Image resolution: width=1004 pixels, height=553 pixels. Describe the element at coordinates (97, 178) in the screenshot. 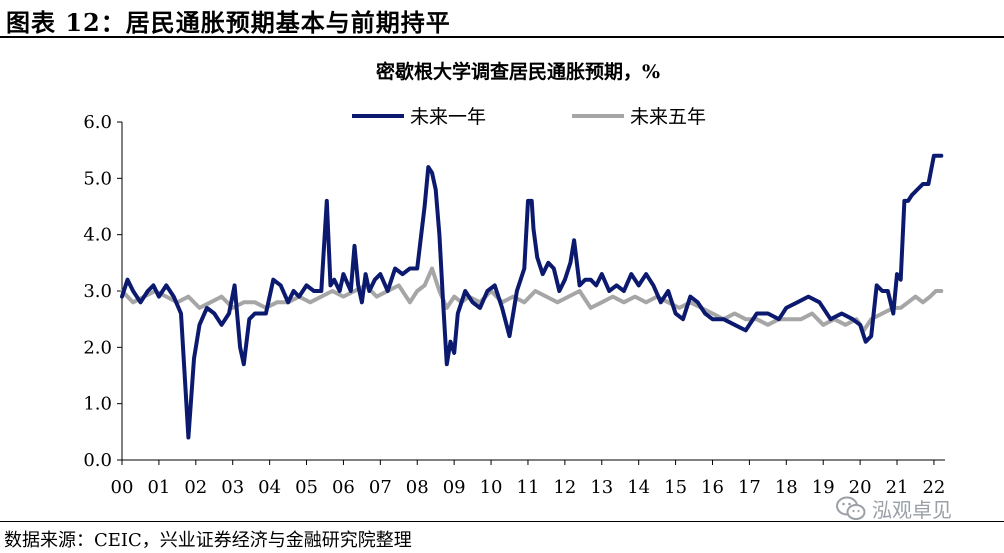

I see `y-tick-label: 5.0` at that location.